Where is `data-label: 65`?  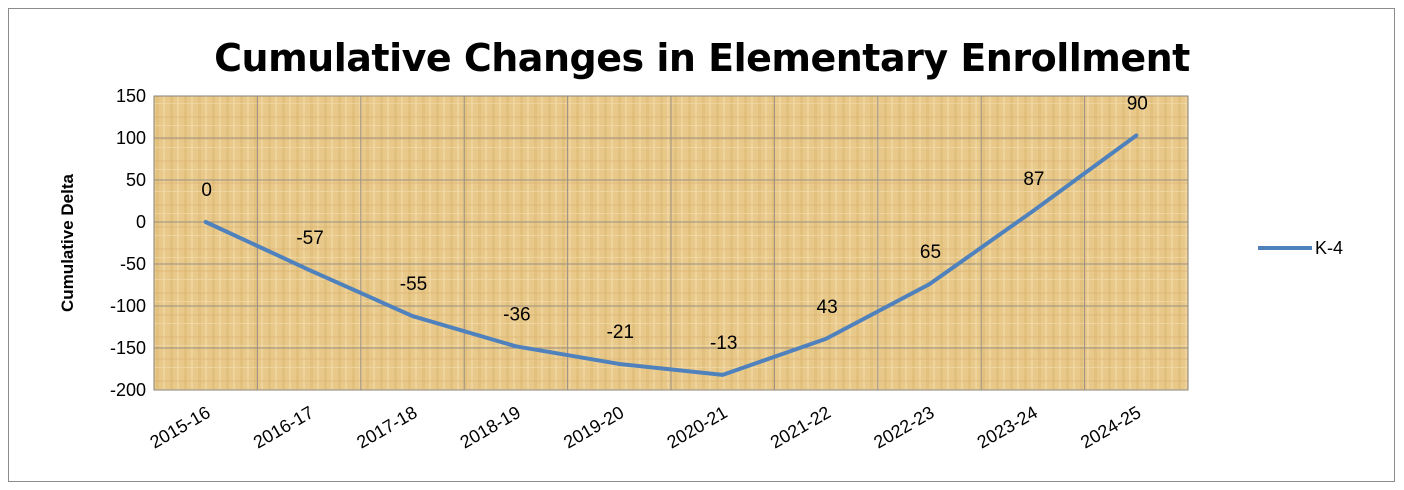 data-label: 65 is located at coordinates (930, 252).